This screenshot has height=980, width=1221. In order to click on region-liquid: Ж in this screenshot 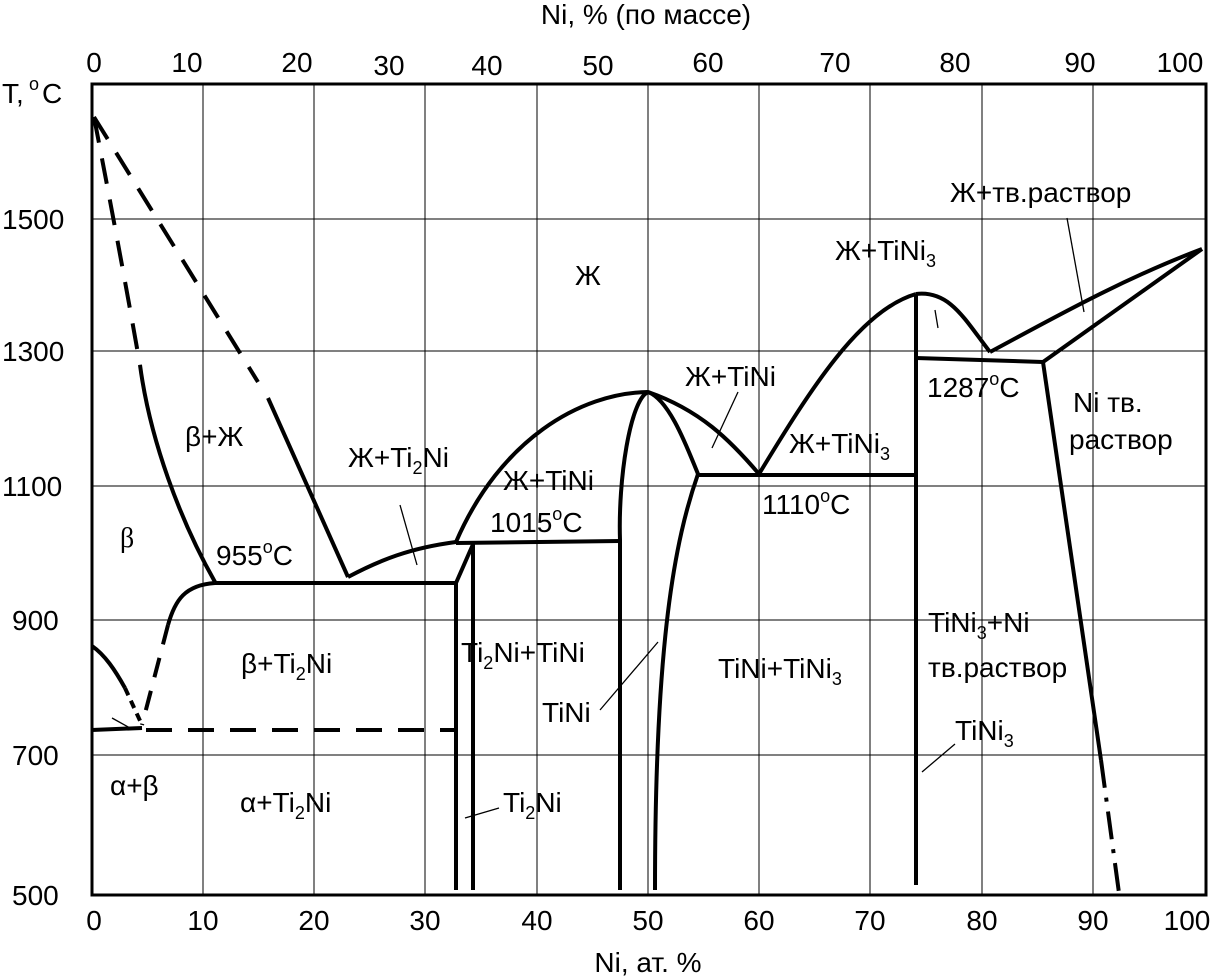, I will do `click(588, 275)`.